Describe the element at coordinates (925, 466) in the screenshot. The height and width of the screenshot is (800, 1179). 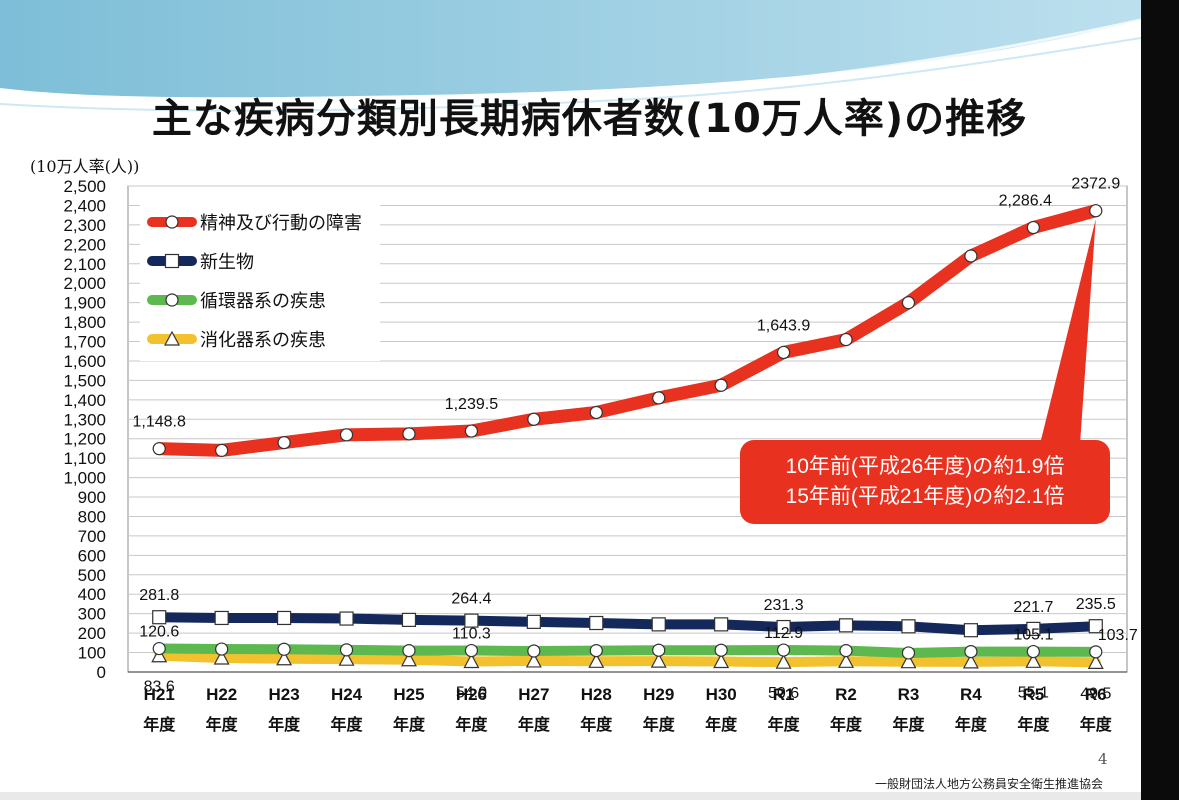
I see `callout-line-1: 10年前(平成26年度)の約1.9倍` at that location.